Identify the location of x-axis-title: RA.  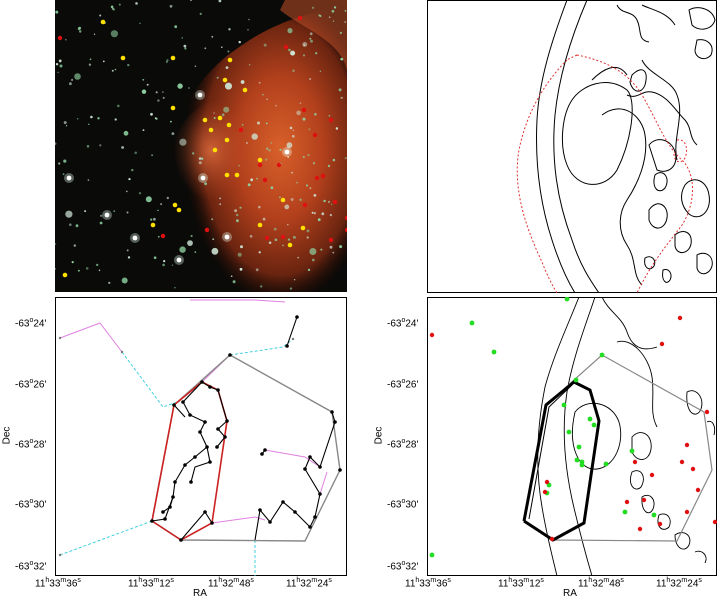
(200, 593).